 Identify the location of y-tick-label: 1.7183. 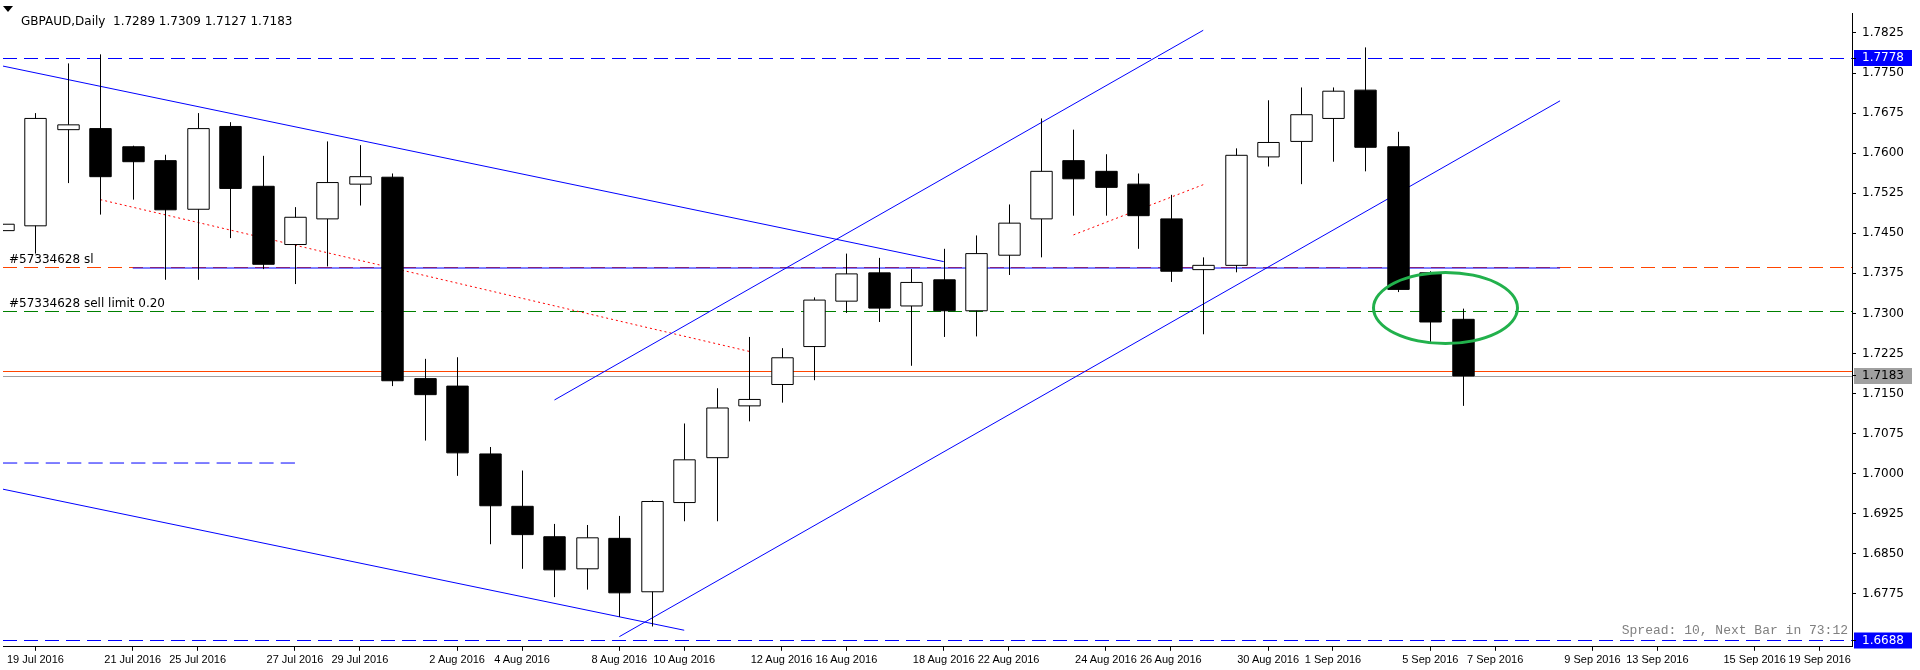
(1883, 375).